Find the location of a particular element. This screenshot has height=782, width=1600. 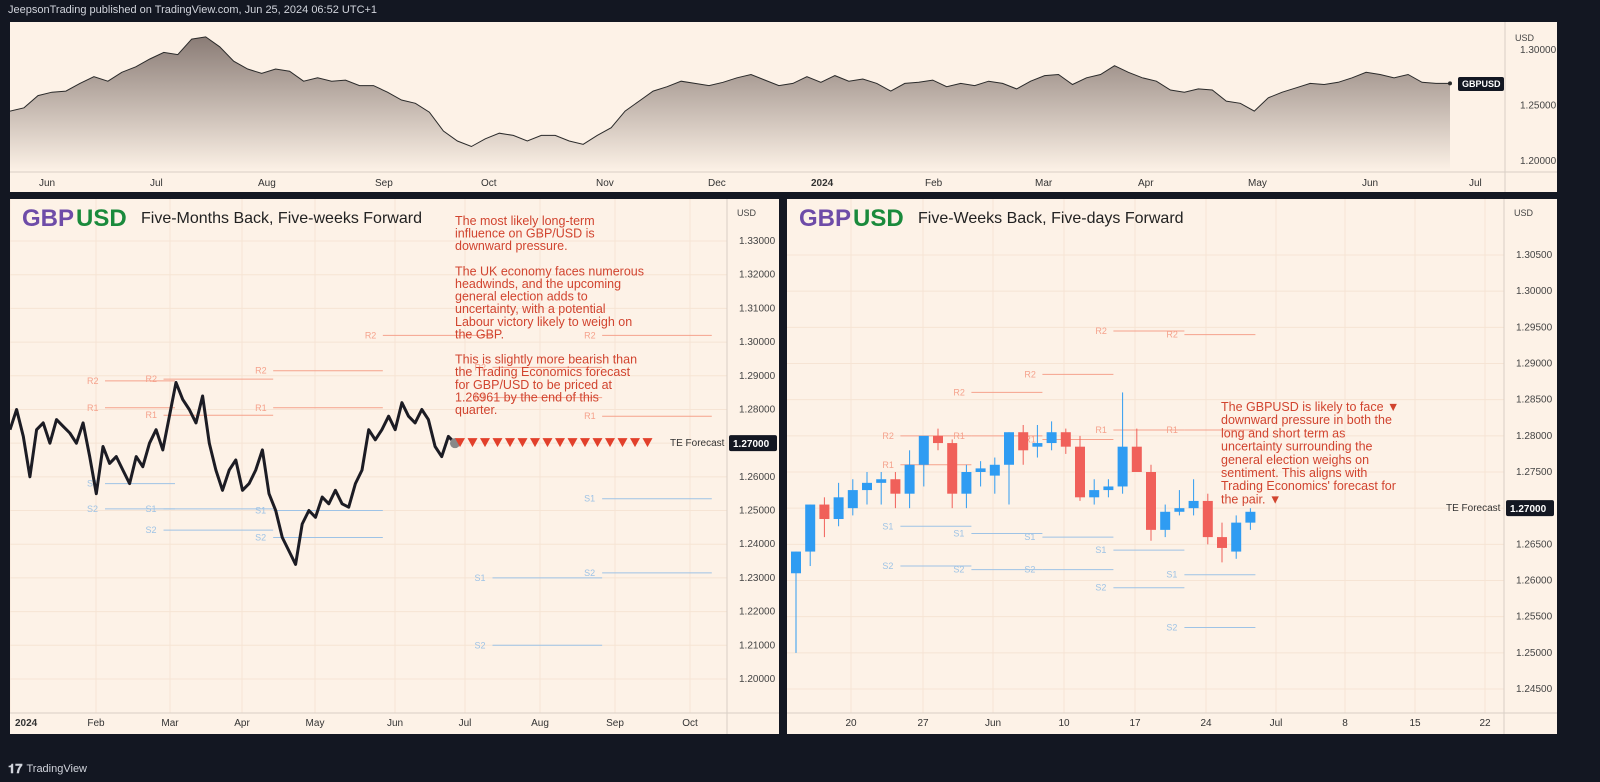

short-y-tick-label: 1.29000 is located at coordinates (1534, 364).